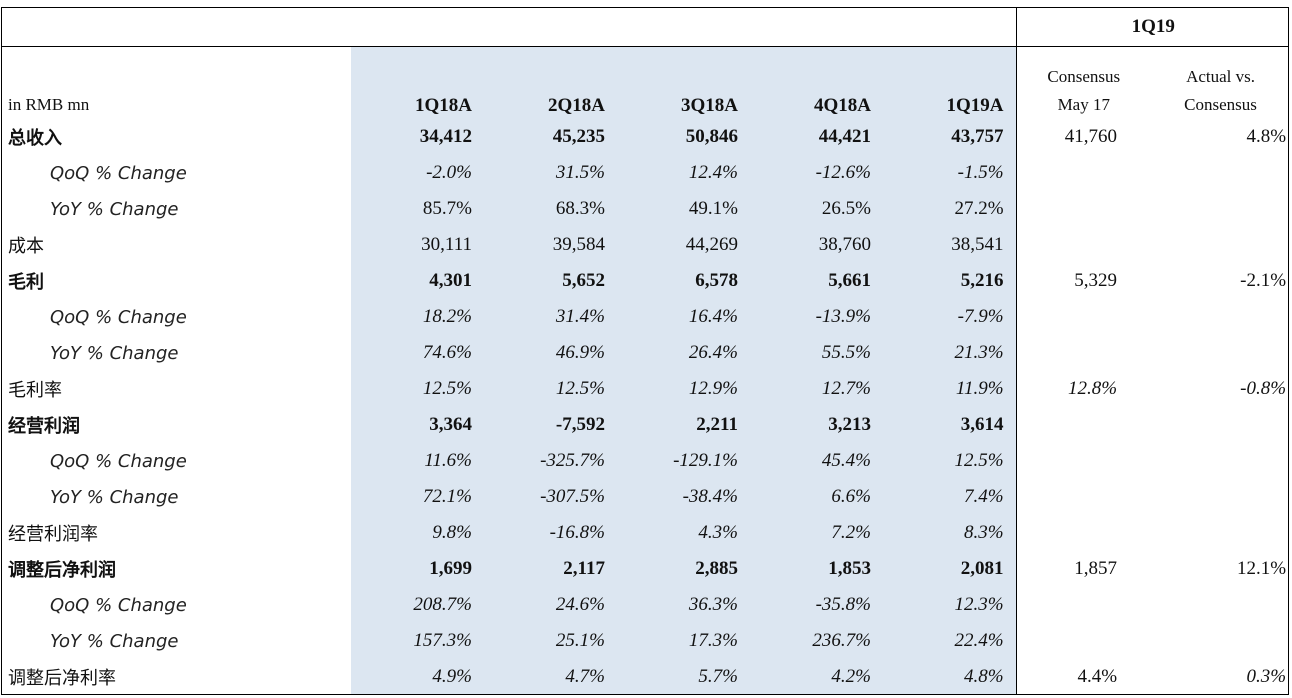 This screenshot has width=1292, height=698. I want to click on actual-vs-consensus-cell: 4.8%, so click(1266, 136).